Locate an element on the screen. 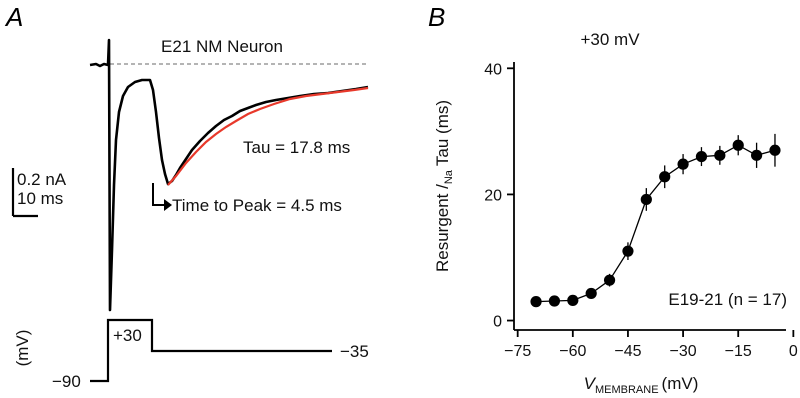 Image resolution: width=800 pixels, height=398 pixels. condition-label: +30 mV is located at coordinates (610, 39).